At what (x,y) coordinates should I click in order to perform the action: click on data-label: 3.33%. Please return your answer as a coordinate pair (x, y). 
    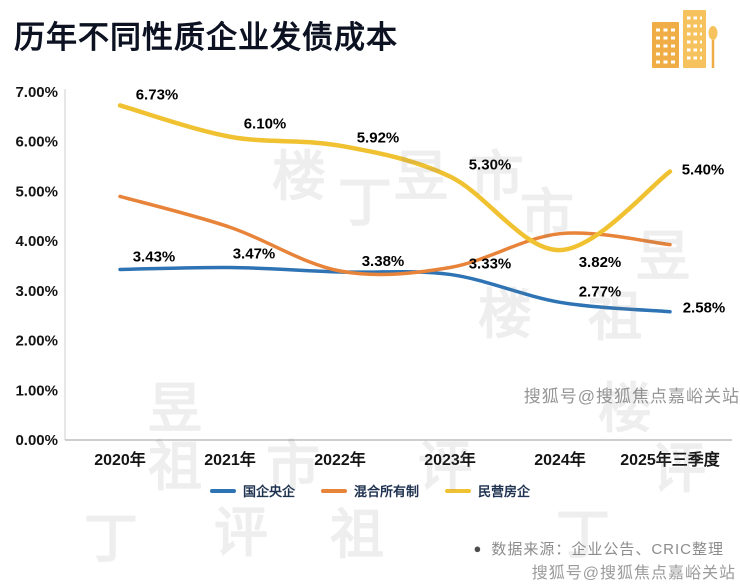
    Looking at the image, I should click on (490, 263).